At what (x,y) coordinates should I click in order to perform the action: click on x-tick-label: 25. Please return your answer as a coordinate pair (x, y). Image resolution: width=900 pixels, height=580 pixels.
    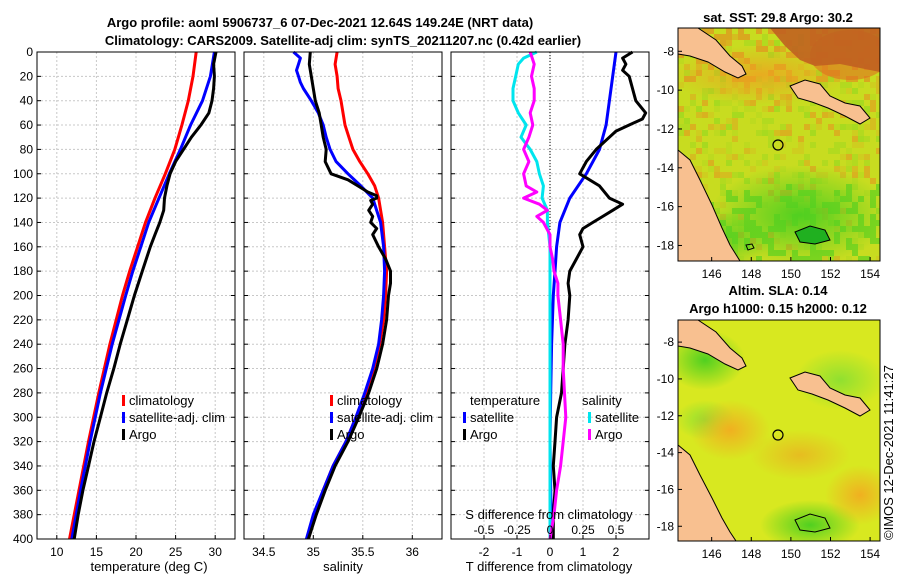
    Looking at the image, I should click on (176, 552).